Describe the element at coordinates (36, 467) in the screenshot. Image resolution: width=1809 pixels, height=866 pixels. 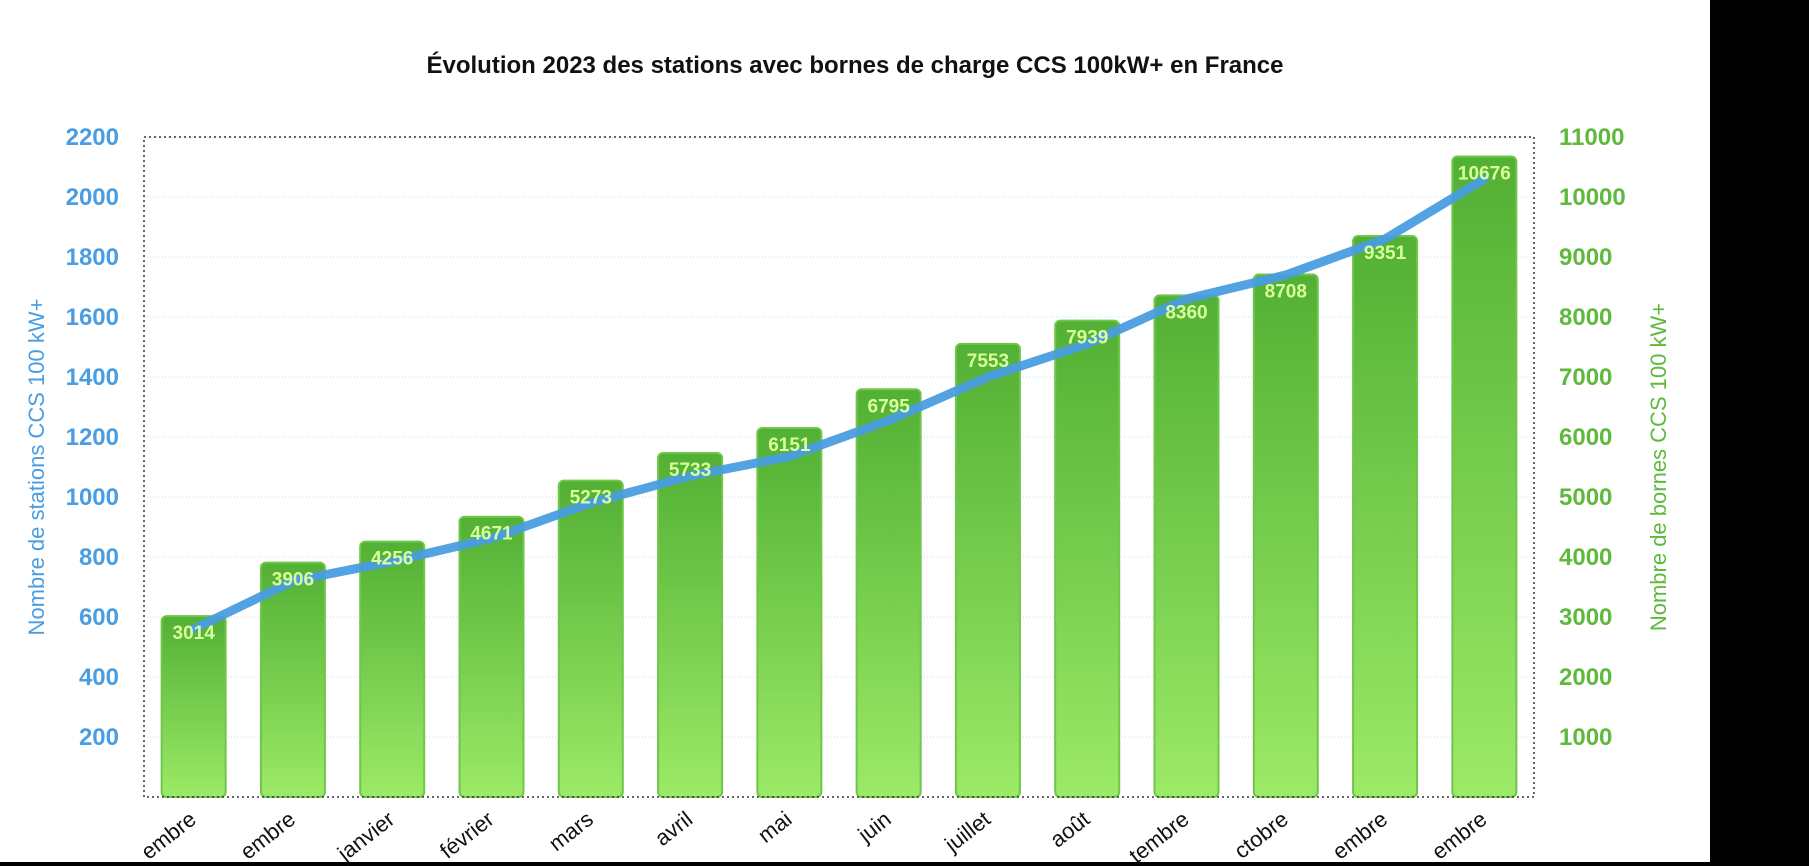
I see `left-axis-title: Nombre de stations CCS 100 kW+` at that location.